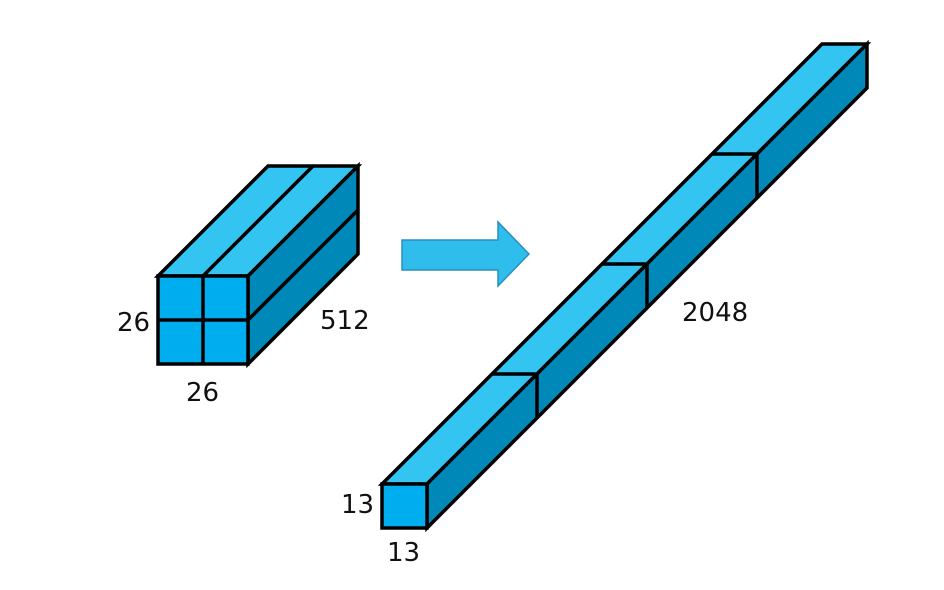 The height and width of the screenshot is (590, 944). What do you see at coordinates (345, 321) in the screenshot?
I see `source-depth-label: 512` at bounding box center [345, 321].